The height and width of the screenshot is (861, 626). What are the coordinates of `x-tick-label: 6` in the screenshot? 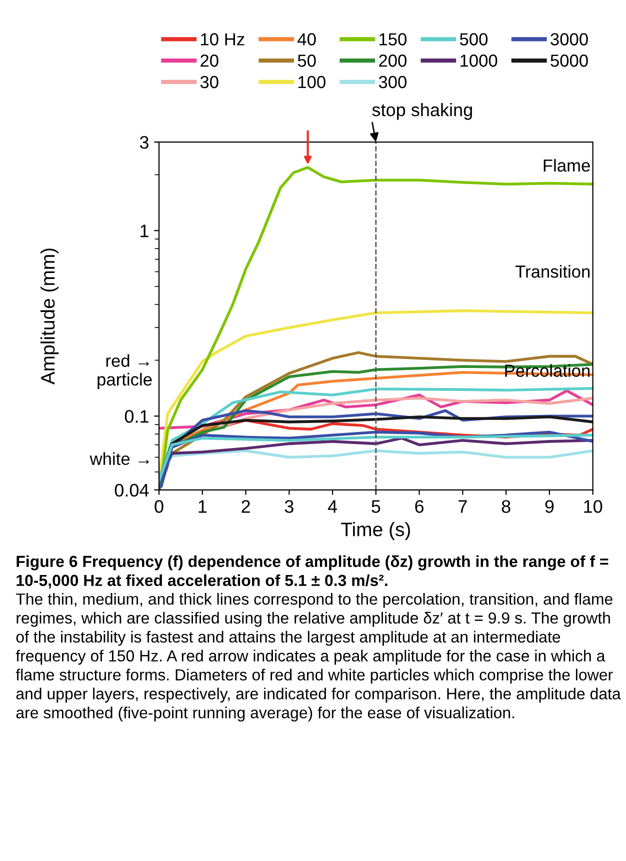 It's located at (419, 506).